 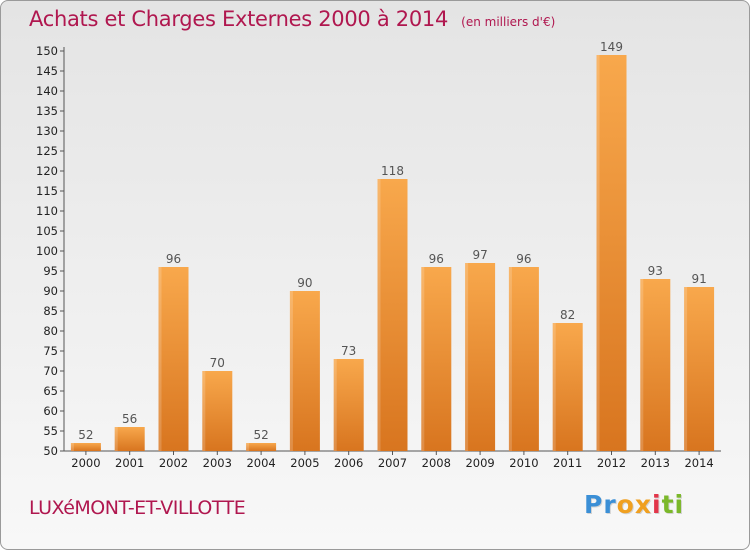 What do you see at coordinates (50, 391) in the screenshot?
I see `y-tick-label: 65` at bounding box center [50, 391].